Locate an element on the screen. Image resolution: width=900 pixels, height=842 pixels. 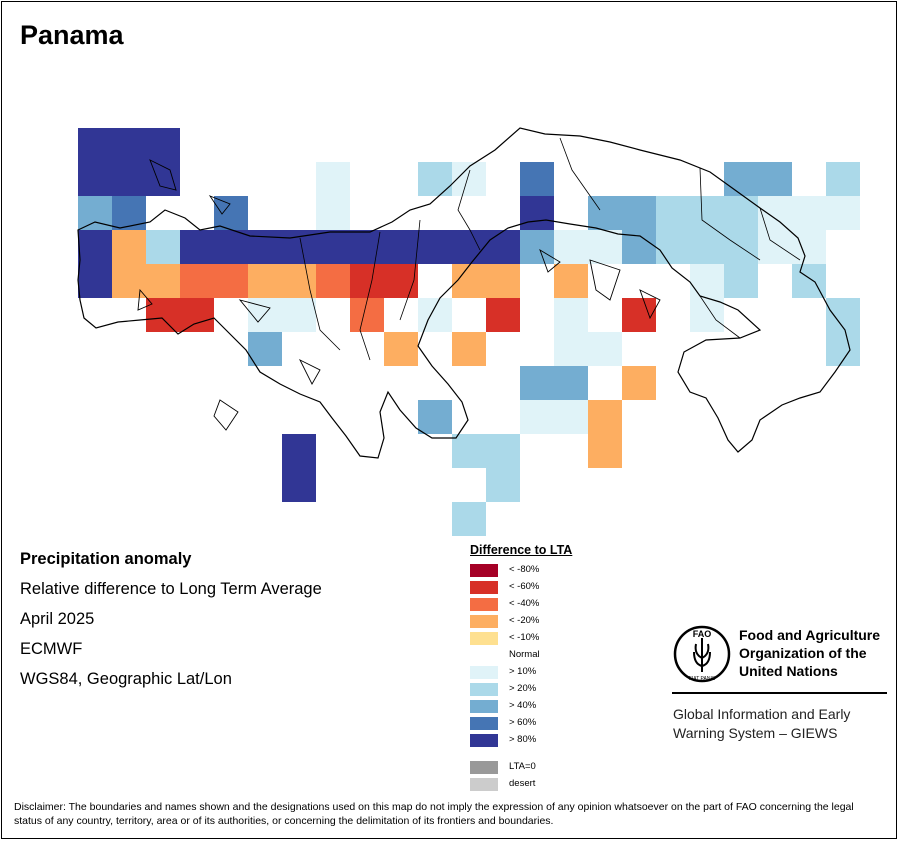
province-boundaries is located at coordinates (550, 249).